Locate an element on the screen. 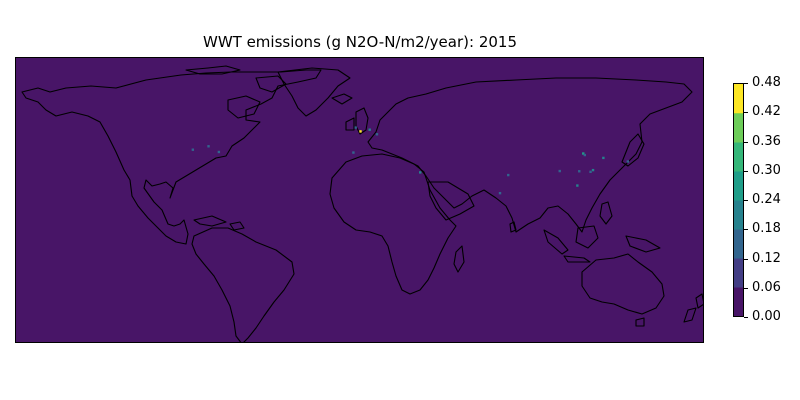 Image resolution: width=800 pixels, height=400 pixels. colorbar-tick-label: 0.00 is located at coordinates (766, 316).